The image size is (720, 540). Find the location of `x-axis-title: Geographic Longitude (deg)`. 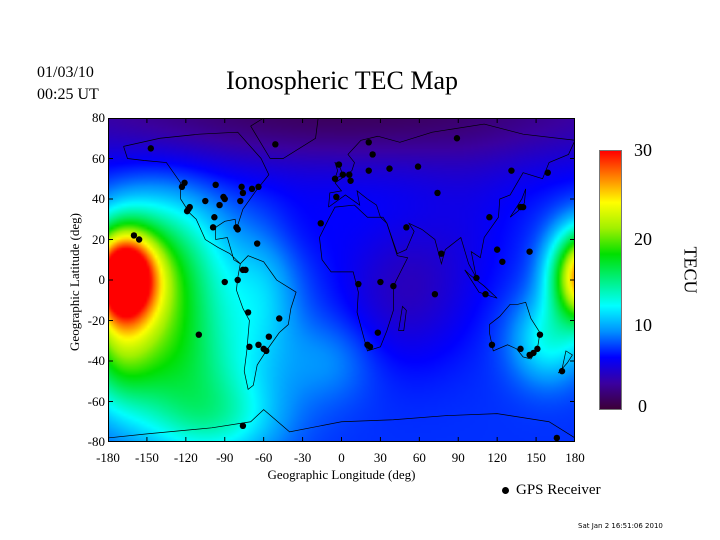

x-axis-title: Geographic Longitude (deg) is located at coordinates (341, 474).